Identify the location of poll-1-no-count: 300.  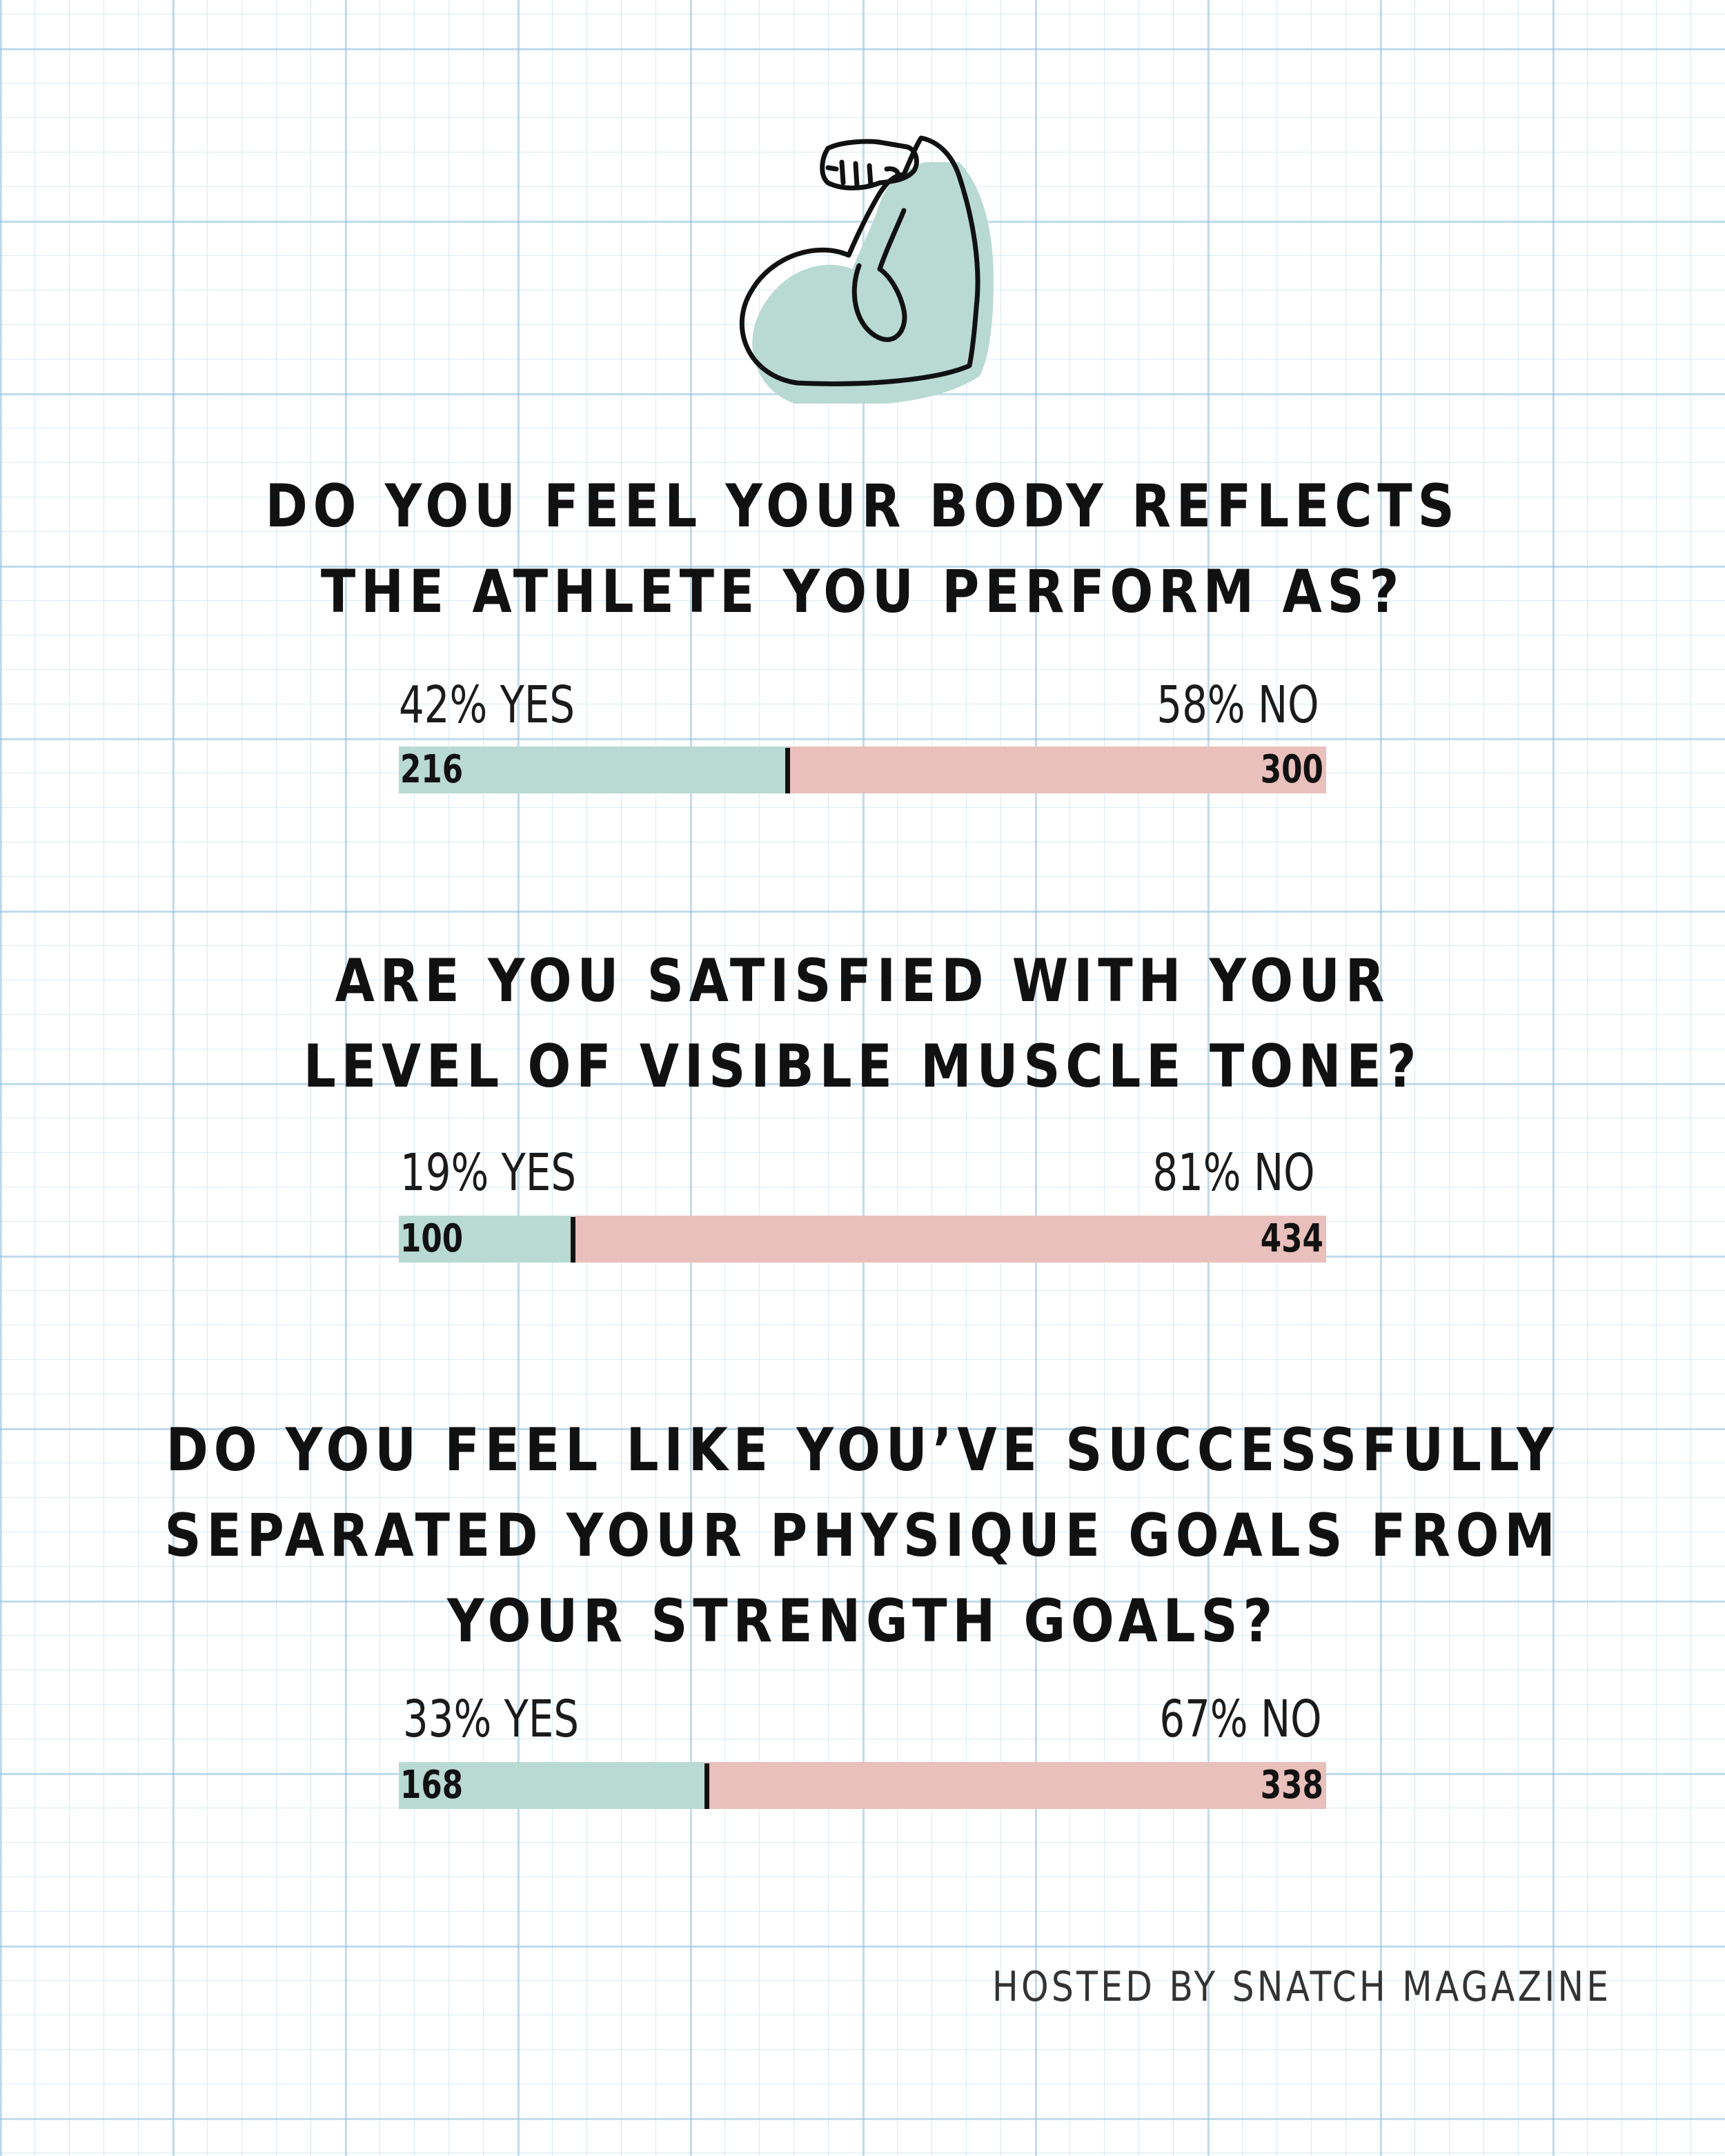
(1291, 769).